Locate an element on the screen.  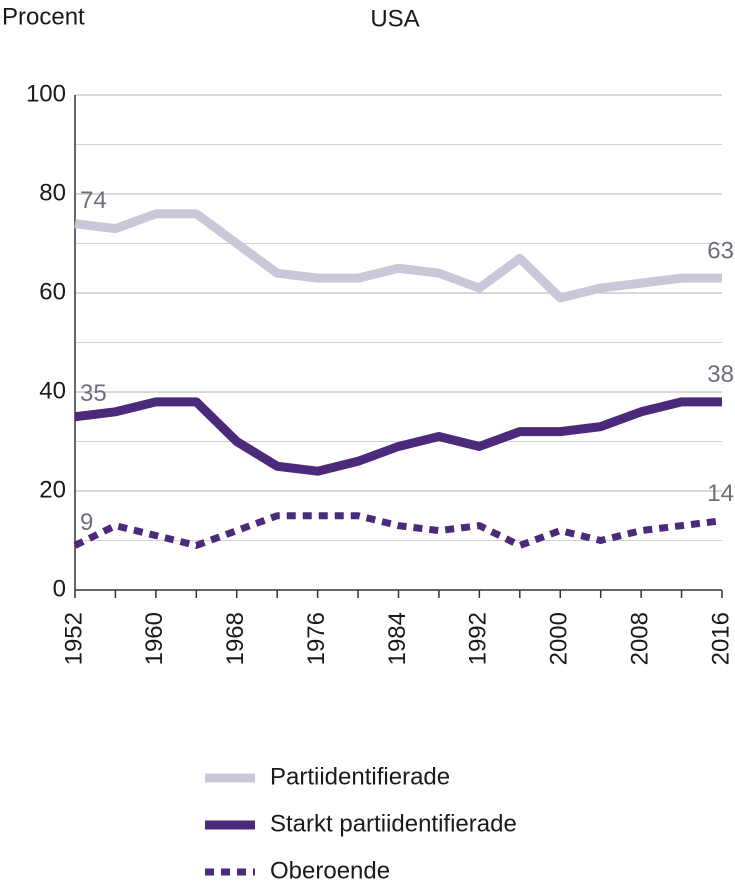
data-label: 35 is located at coordinates (93, 393).